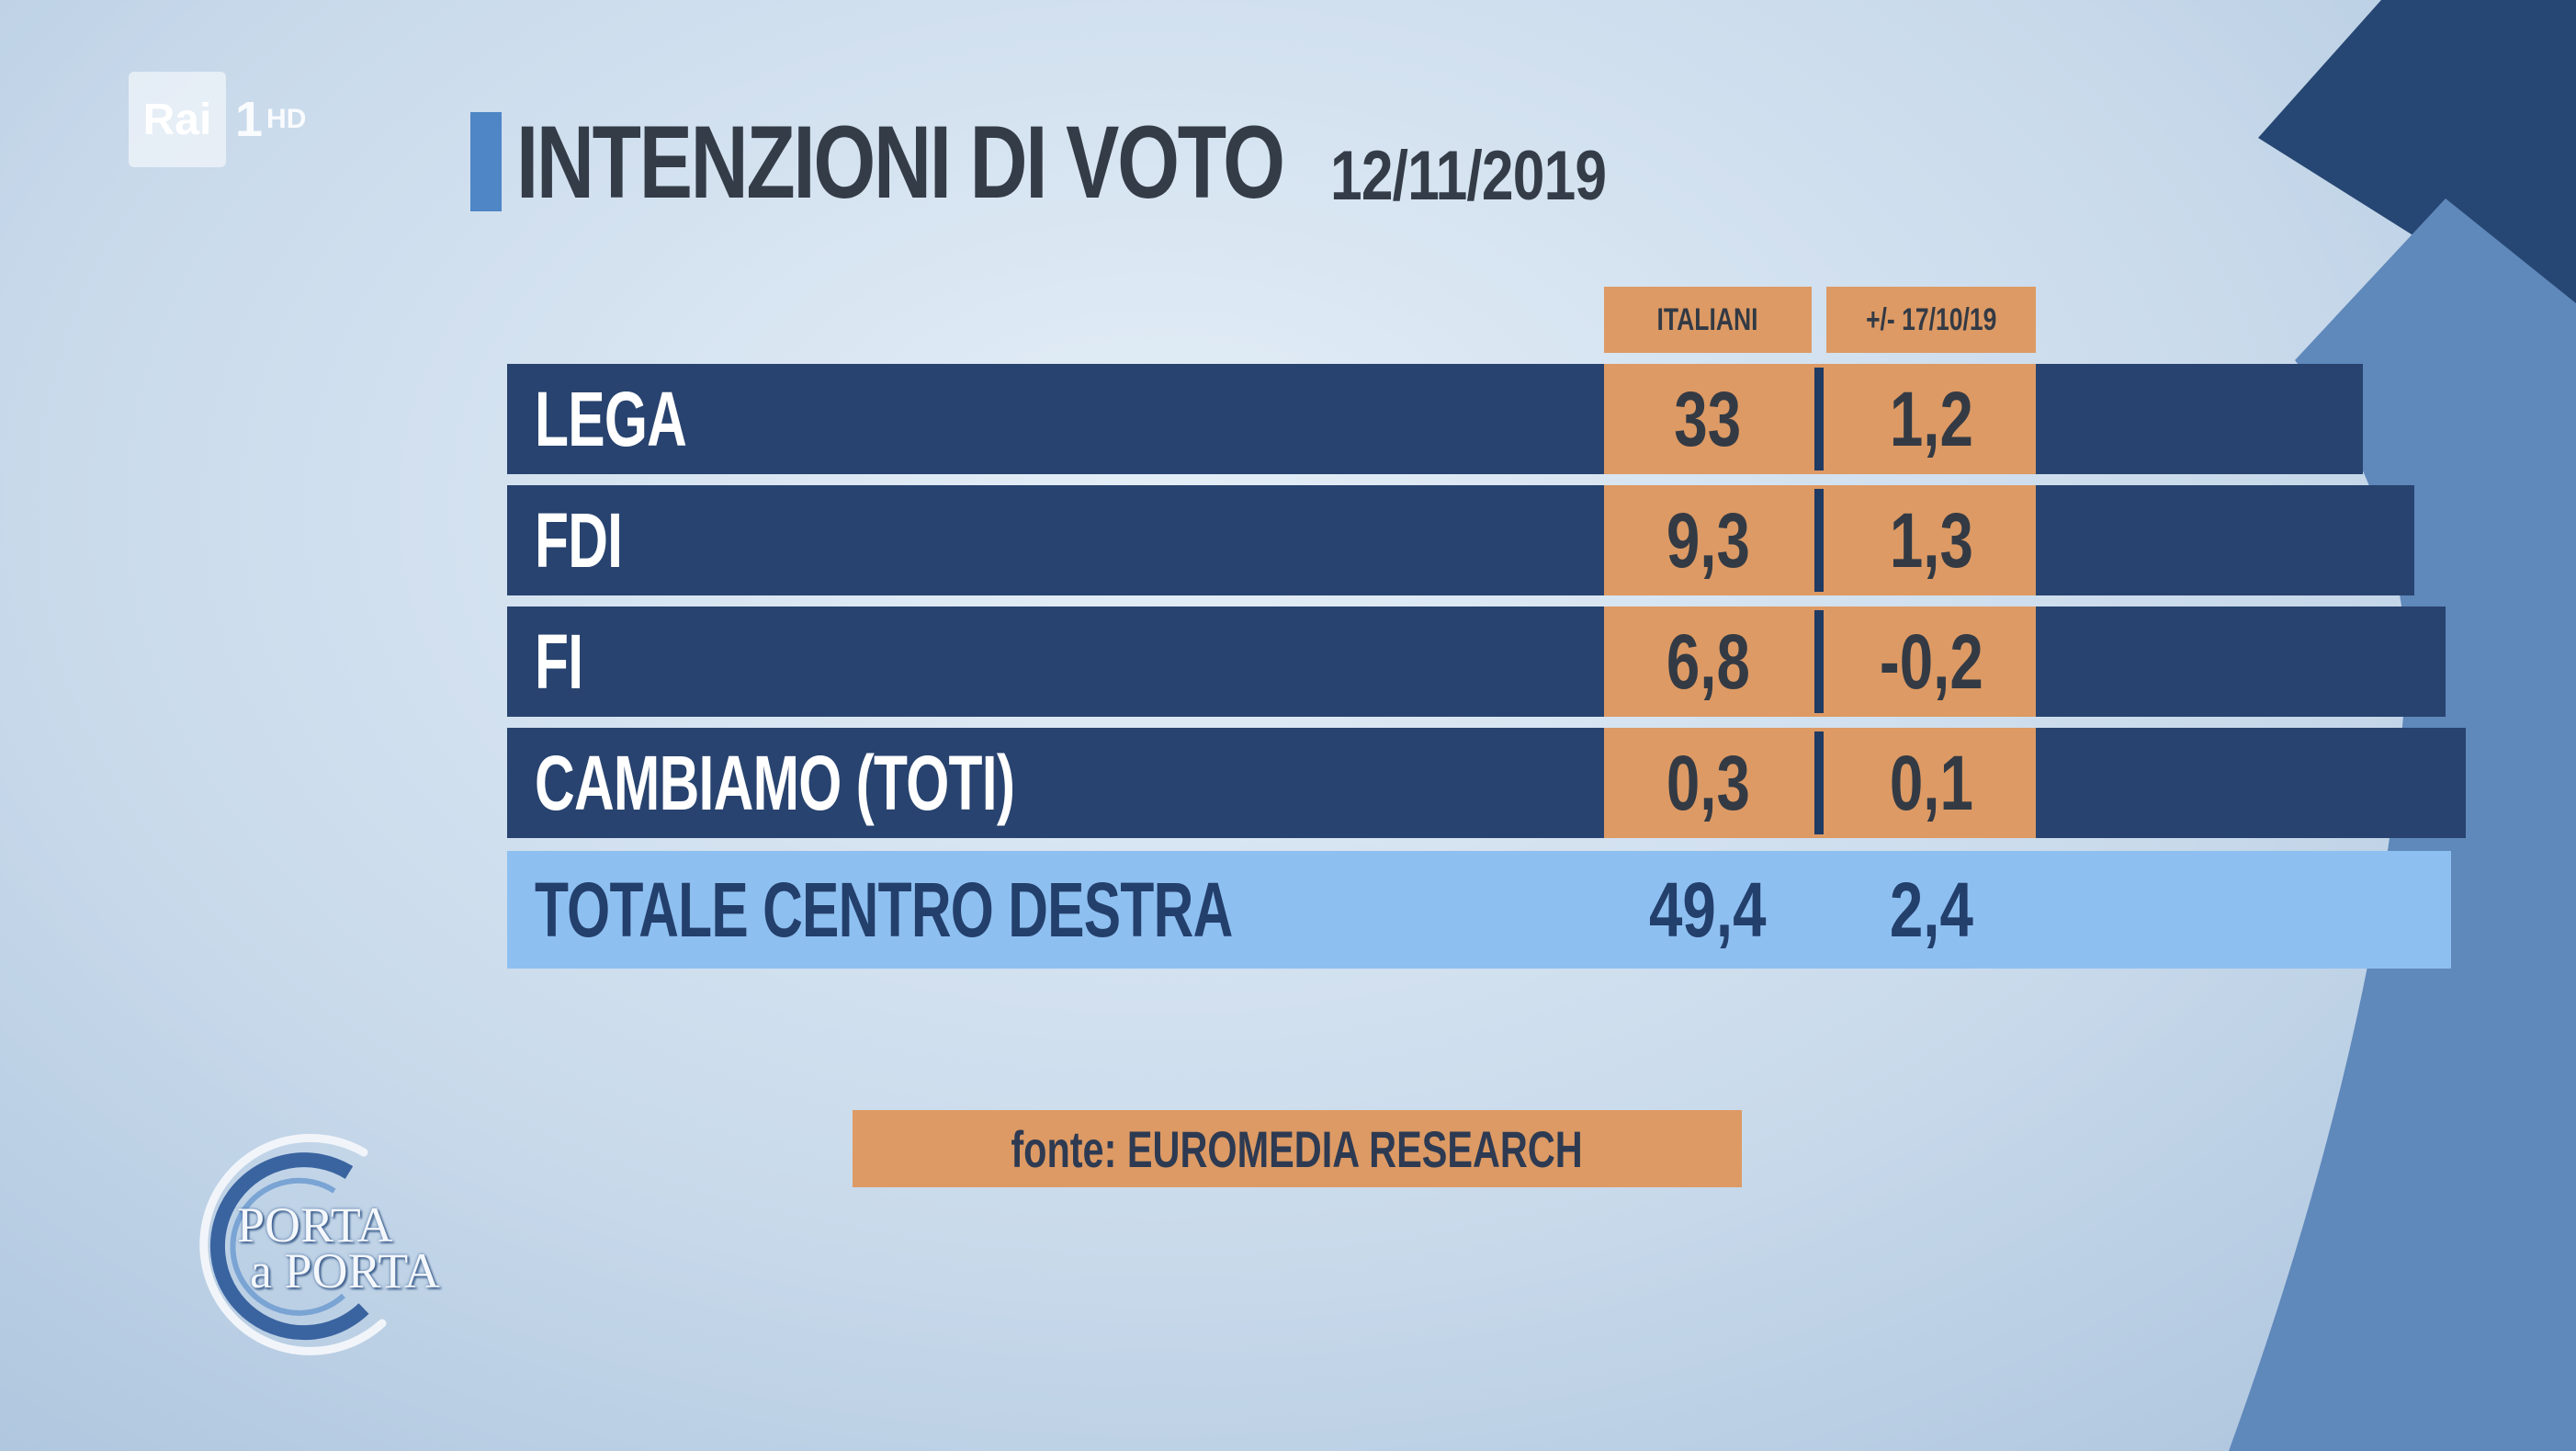 This screenshot has width=2576, height=1451. I want to click on show-logo-line1: PORTA, so click(315, 1225).